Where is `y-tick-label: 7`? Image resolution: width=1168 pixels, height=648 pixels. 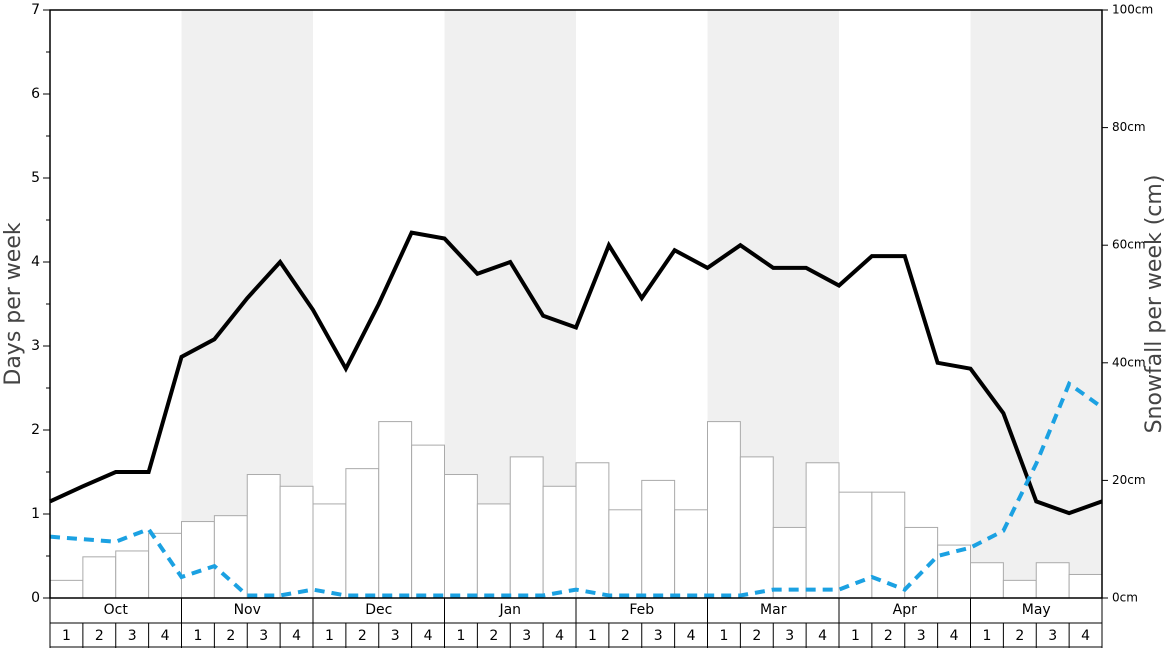 y-tick-label: 7 is located at coordinates (35, 10).